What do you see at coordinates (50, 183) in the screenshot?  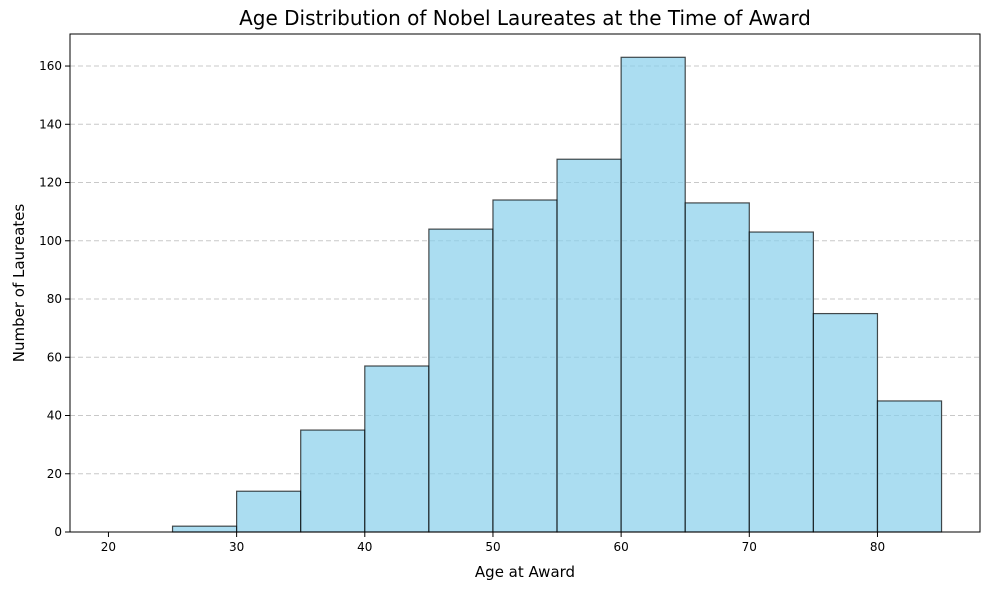 I see `y-tick-label-120: 120` at bounding box center [50, 183].